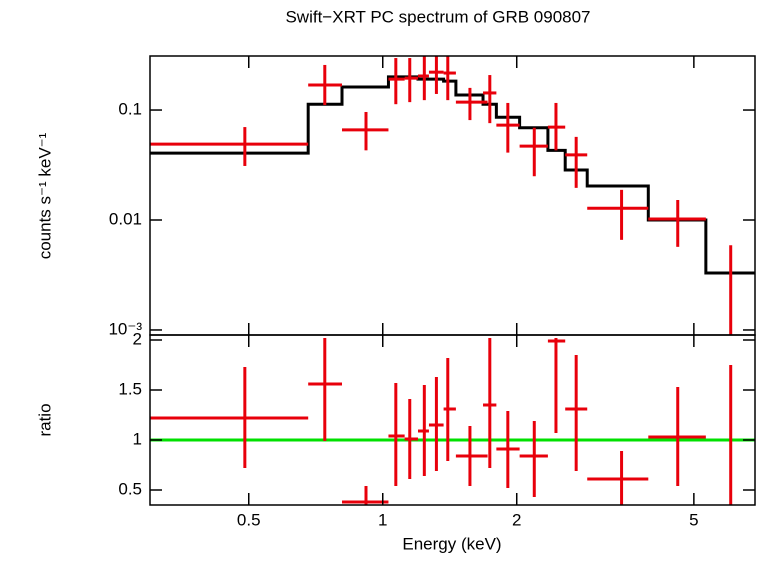  What do you see at coordinates (130, 388) in the screenshot?
I see `y-tick-label: 1.5` at bounding box center [130, 388].